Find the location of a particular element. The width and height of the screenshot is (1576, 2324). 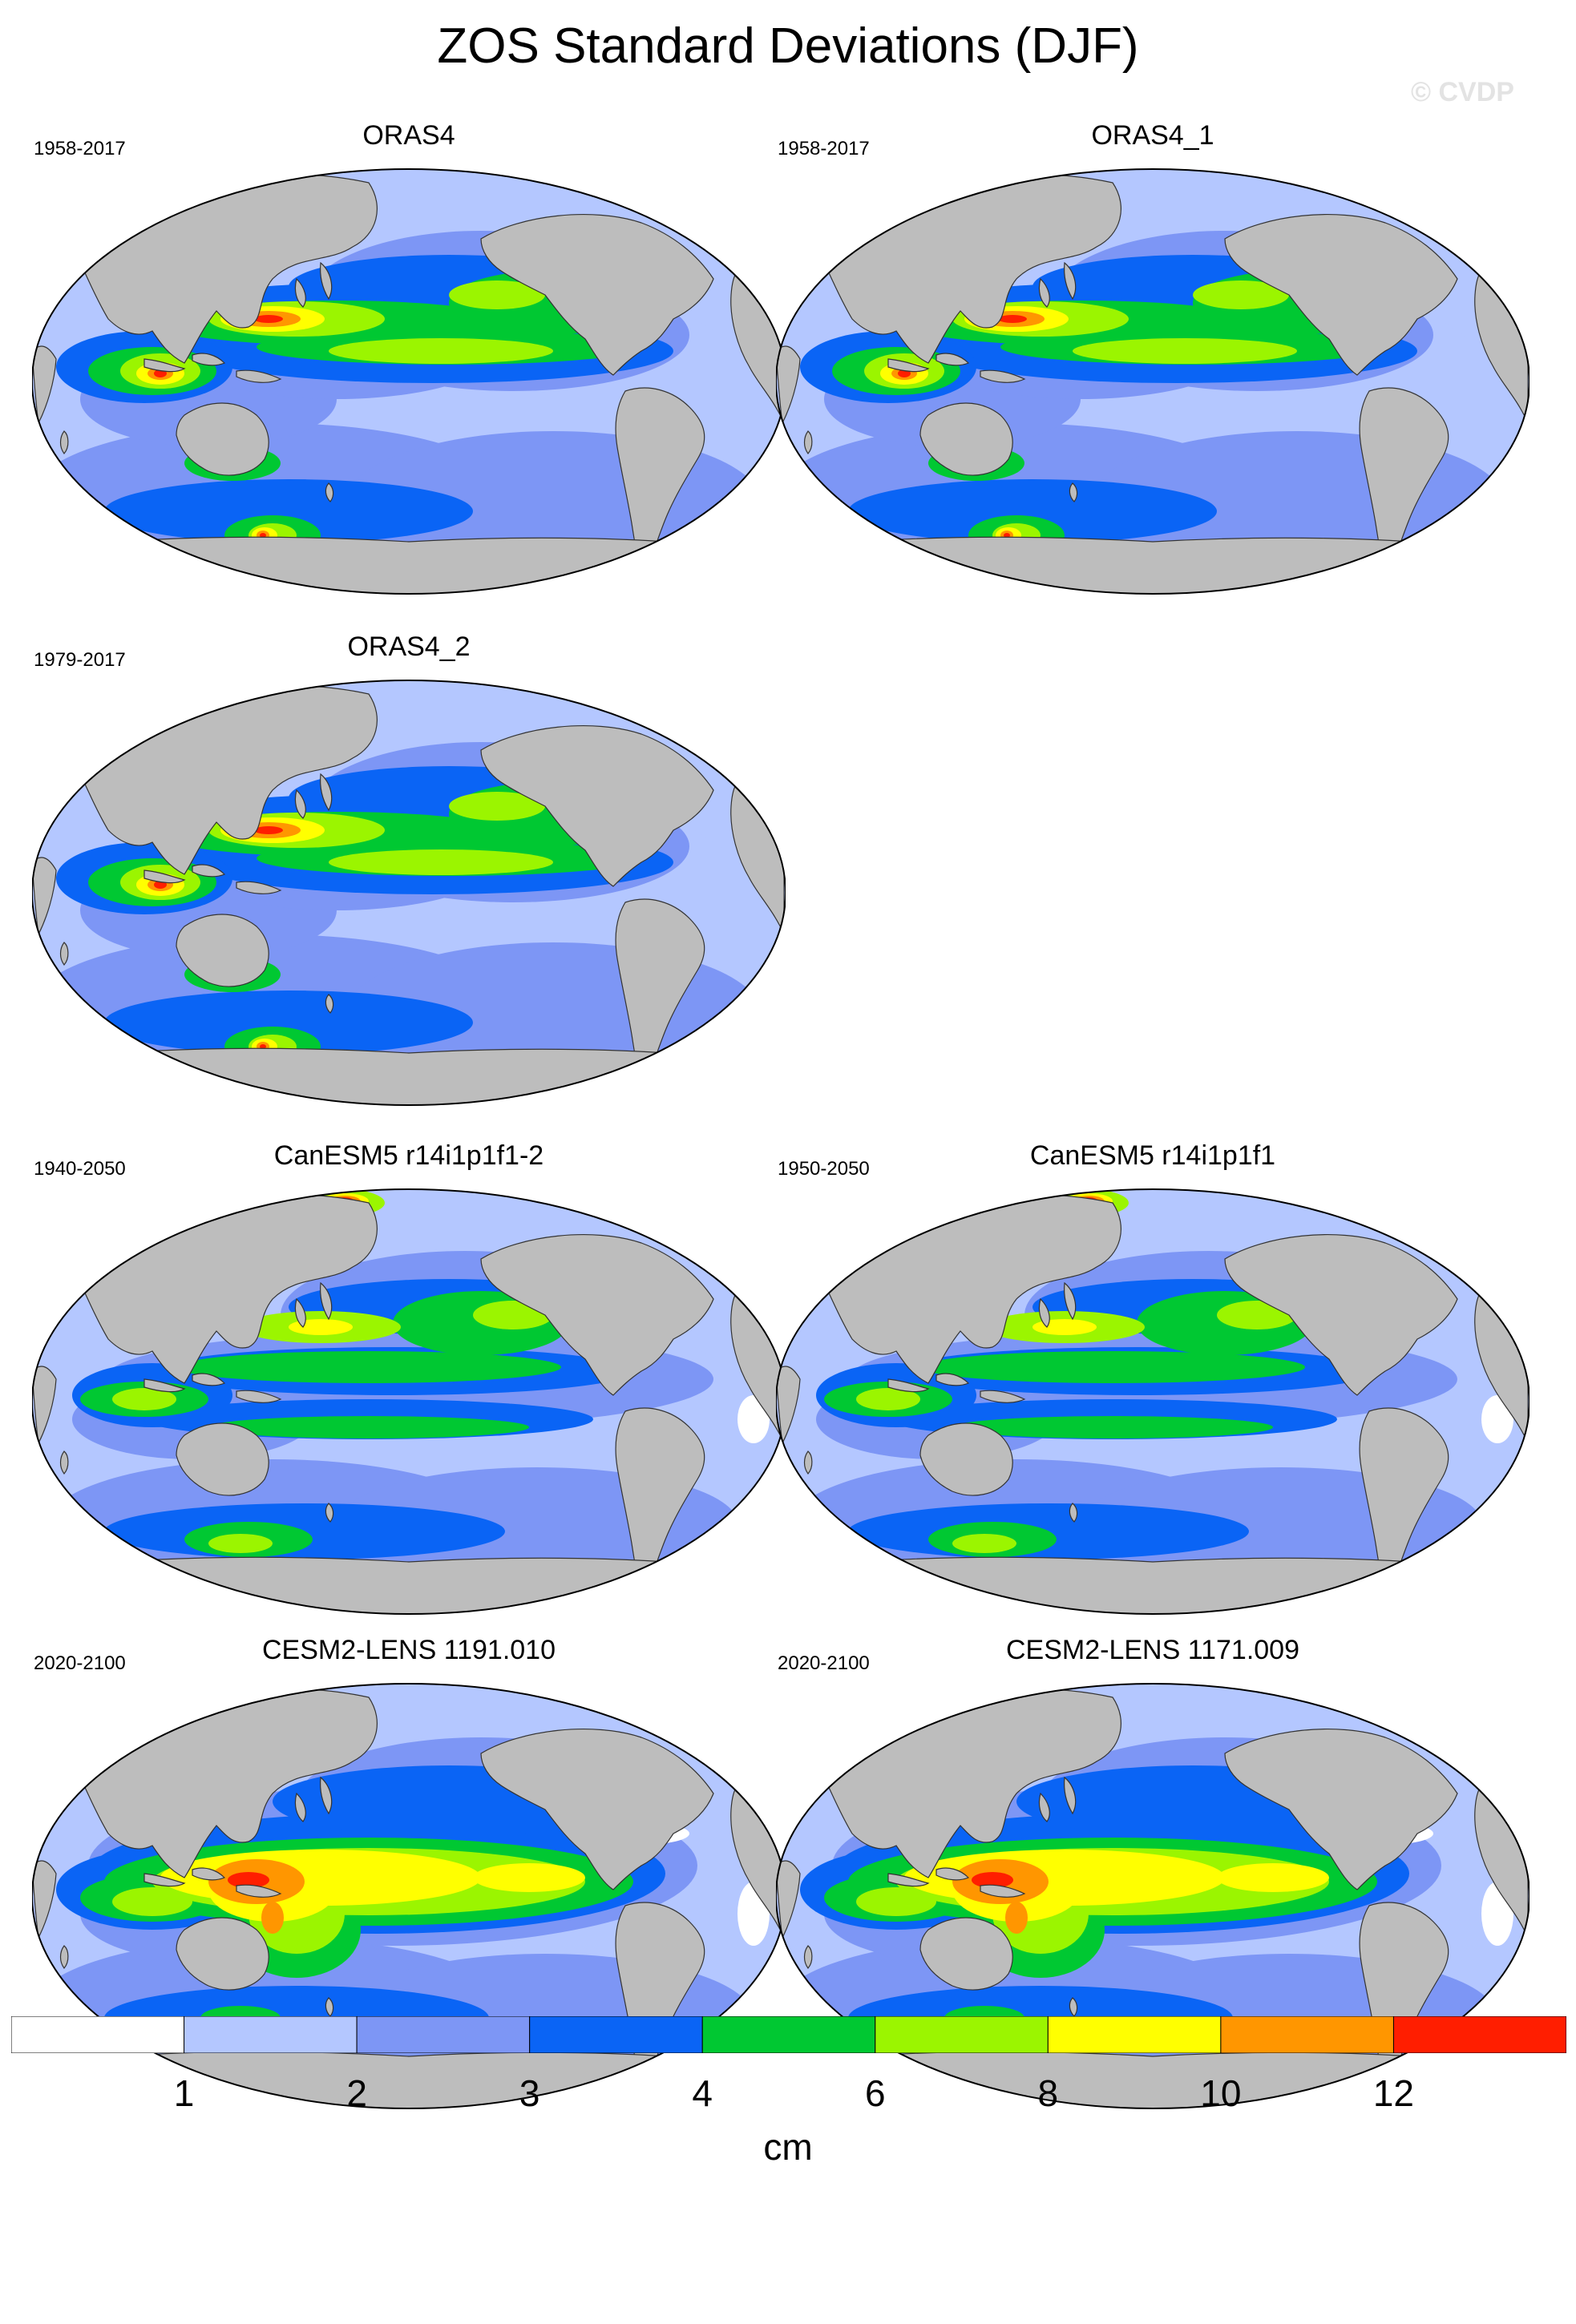

colorbar-label: 6 is located at coordinates (875, 2093).